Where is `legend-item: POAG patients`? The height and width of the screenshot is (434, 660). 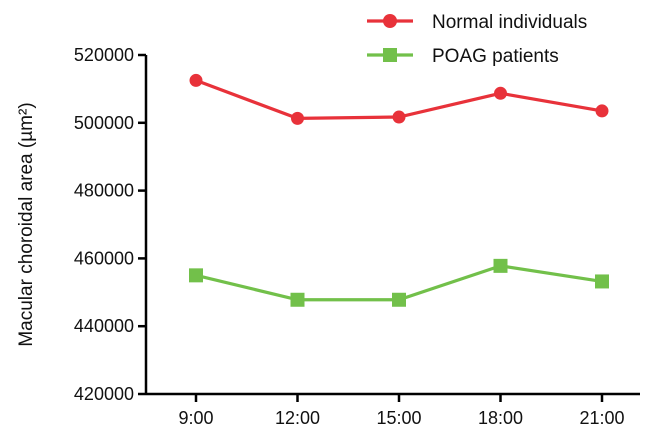
legend-item: POAG patients is located at coordinates (463, 56).